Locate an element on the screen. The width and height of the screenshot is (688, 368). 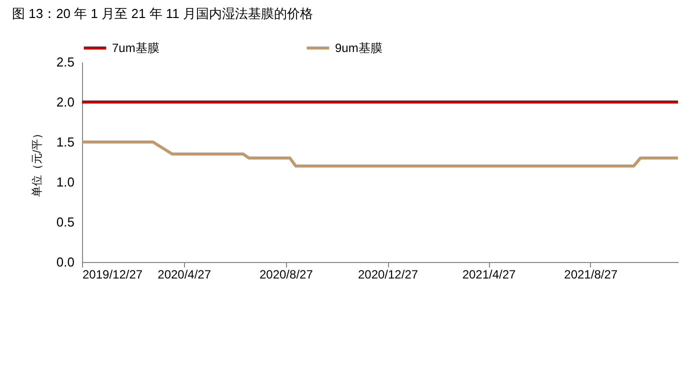
y-tick-label: 0.0 is located at coordinates (65, 262).